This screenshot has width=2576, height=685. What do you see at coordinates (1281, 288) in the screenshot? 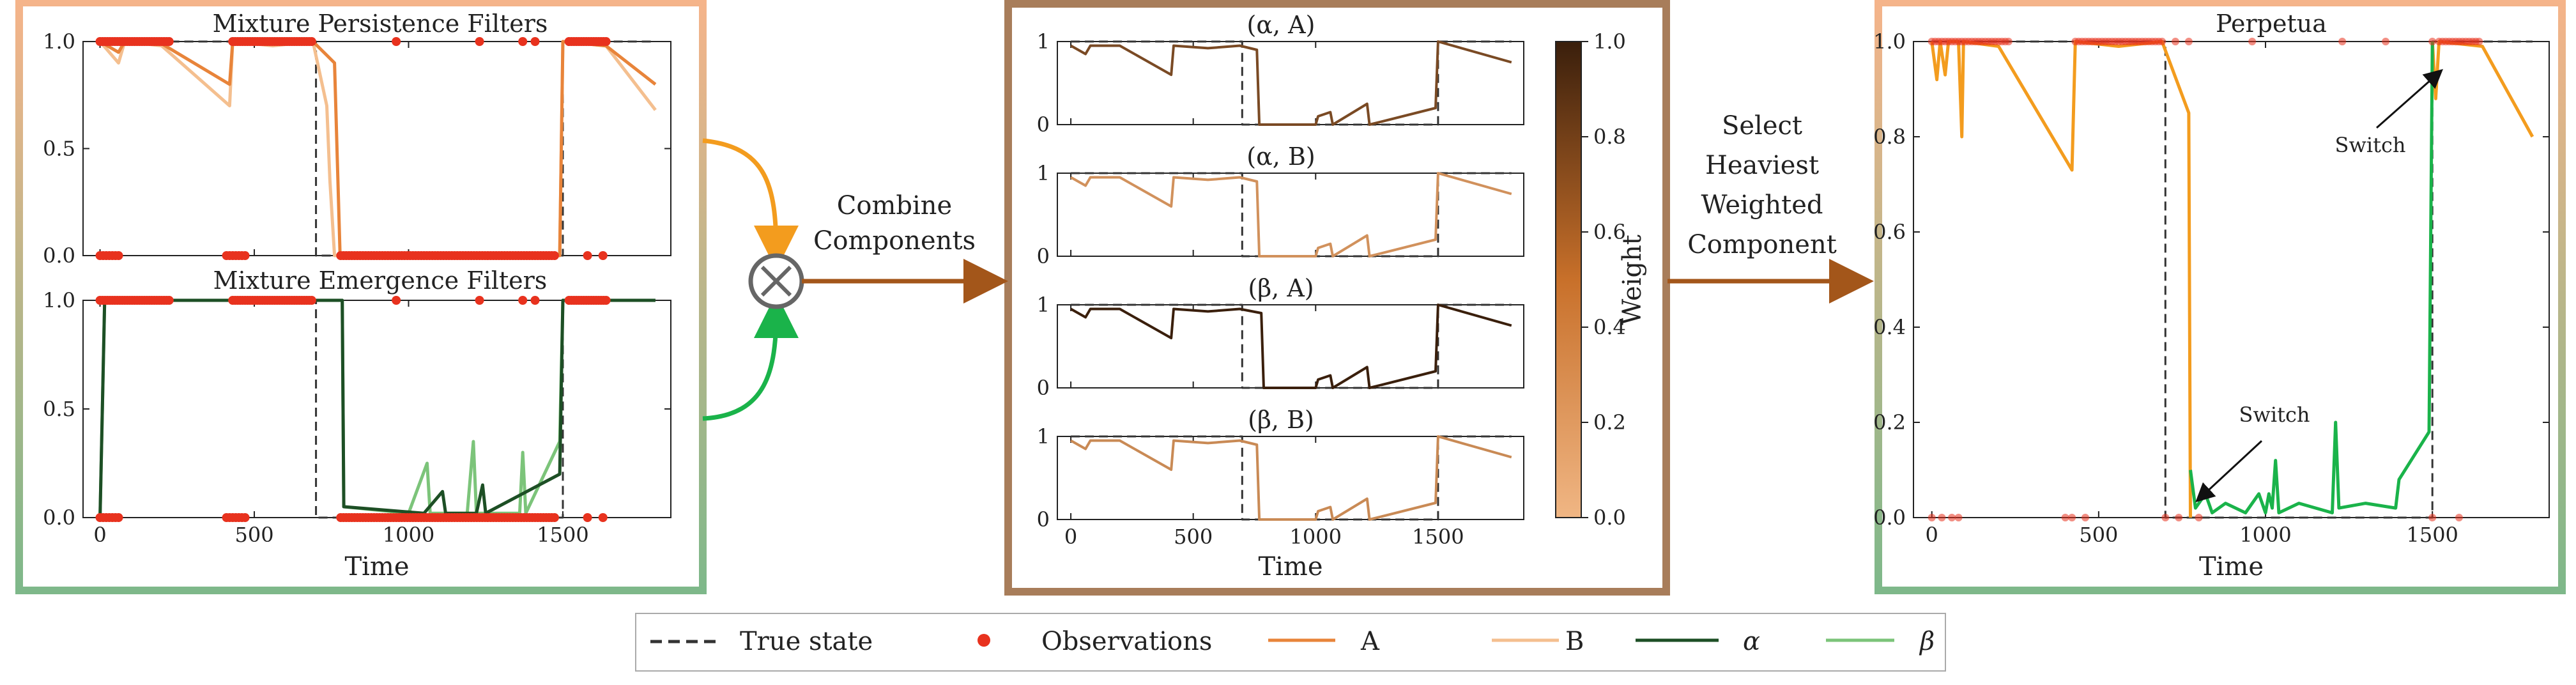
I see `combined-title-3: (β, A)` at bounding box center [1281, 288].